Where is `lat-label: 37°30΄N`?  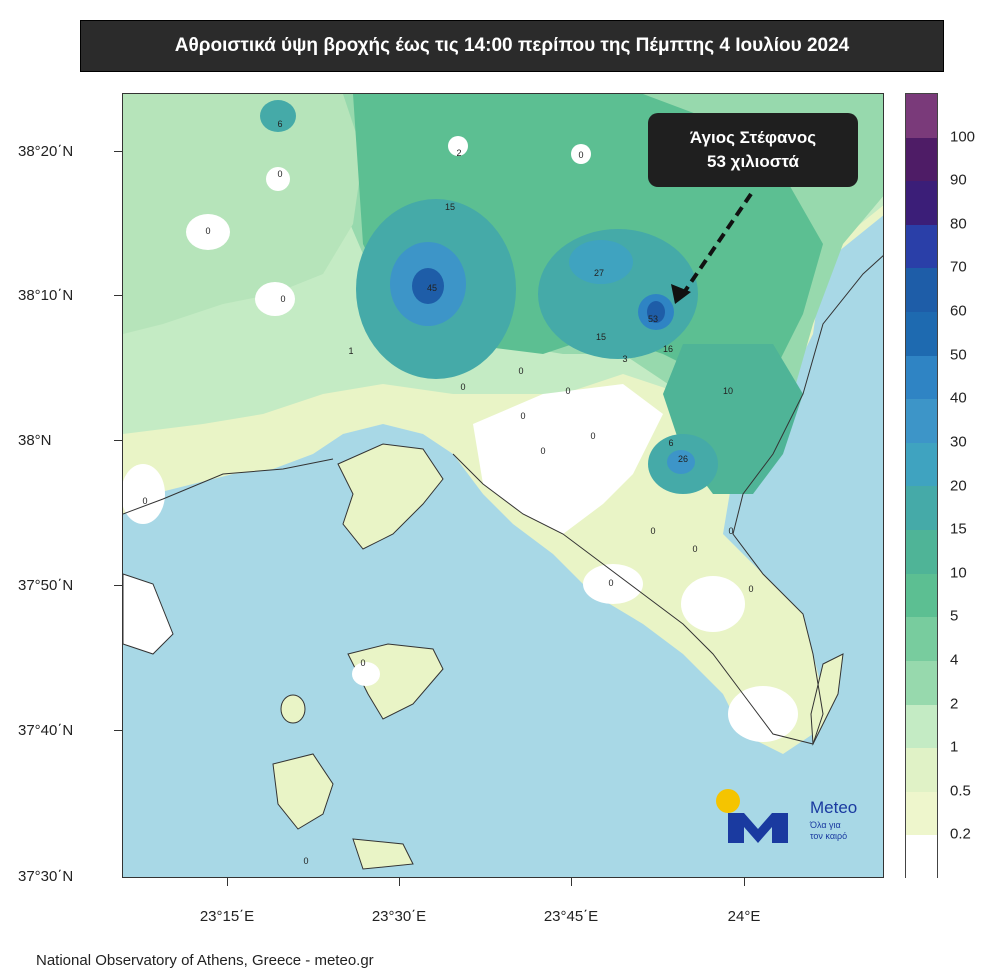 lat-label: 37°30΄N is located at coordinates (46, 876).